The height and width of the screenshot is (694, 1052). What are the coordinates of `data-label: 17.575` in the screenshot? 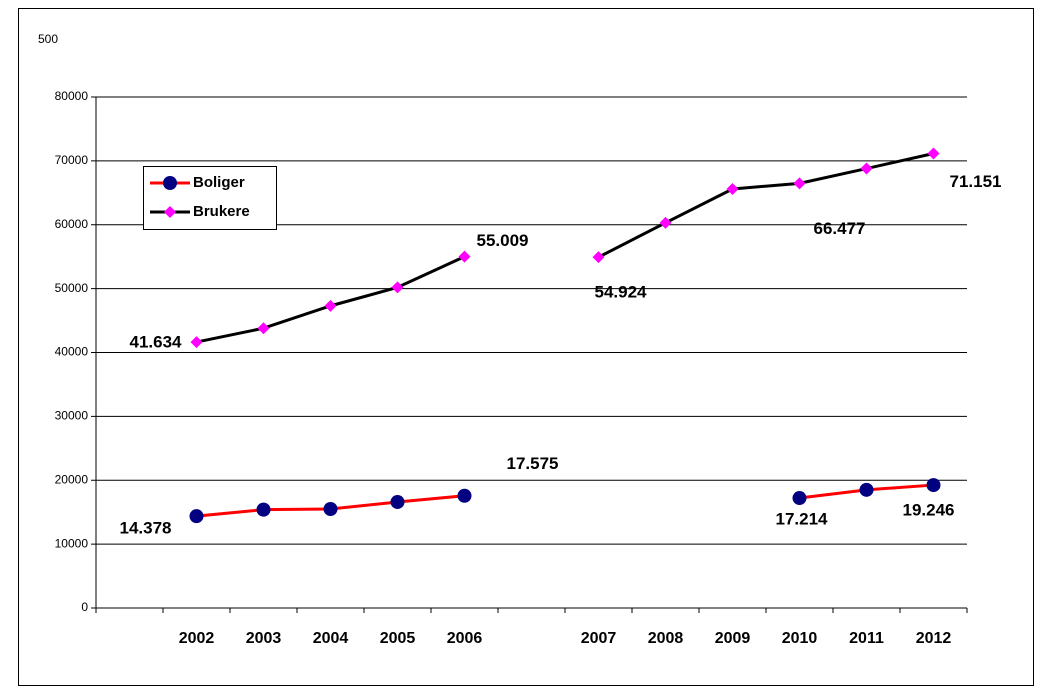 It's located at (533, 463).